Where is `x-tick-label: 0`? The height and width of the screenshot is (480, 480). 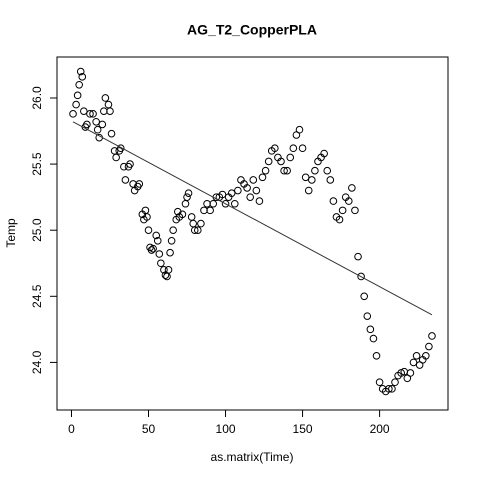
x-tick-label: 0 is located at coordinates (71, 429).